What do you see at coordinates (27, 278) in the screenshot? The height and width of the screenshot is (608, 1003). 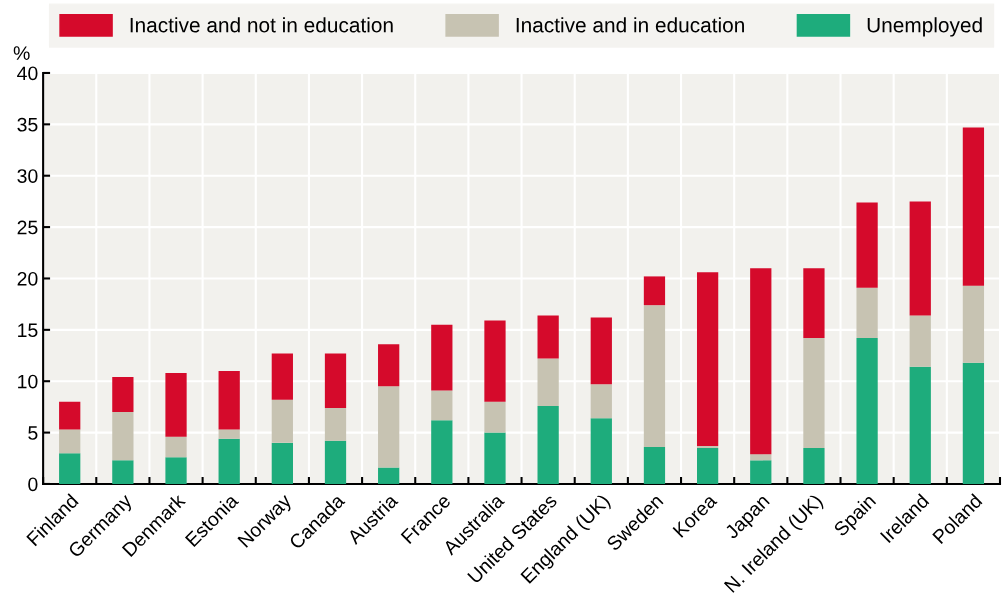 I see `y-tick-label: 20` at bounding box center [27, 278].